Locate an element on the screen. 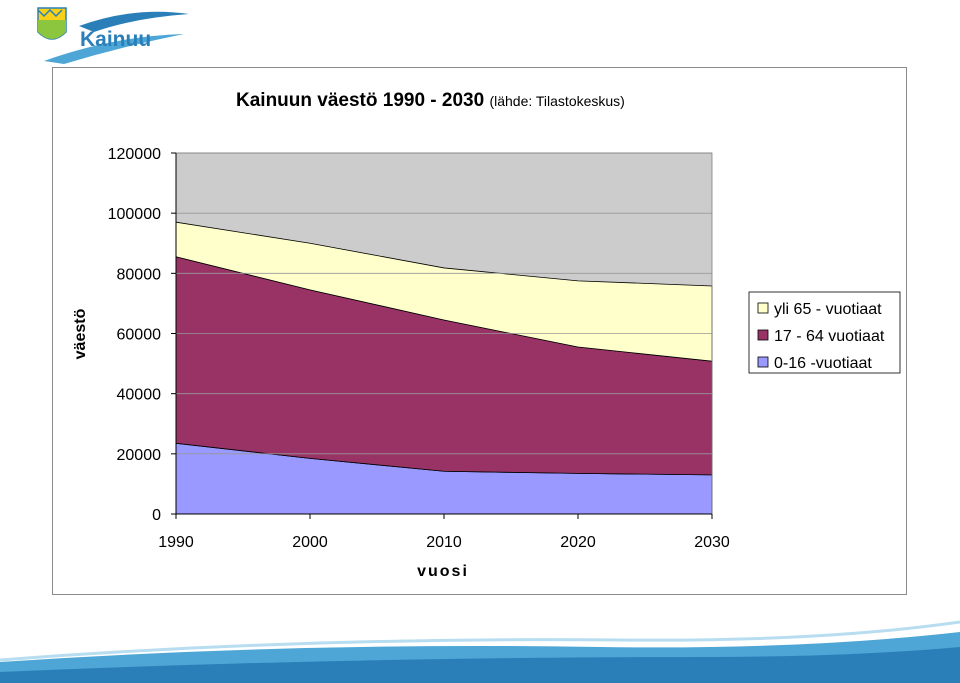 This screenshot has height=683, width=960. x-axis-title: vuosi is located at coordinates (443, 571).